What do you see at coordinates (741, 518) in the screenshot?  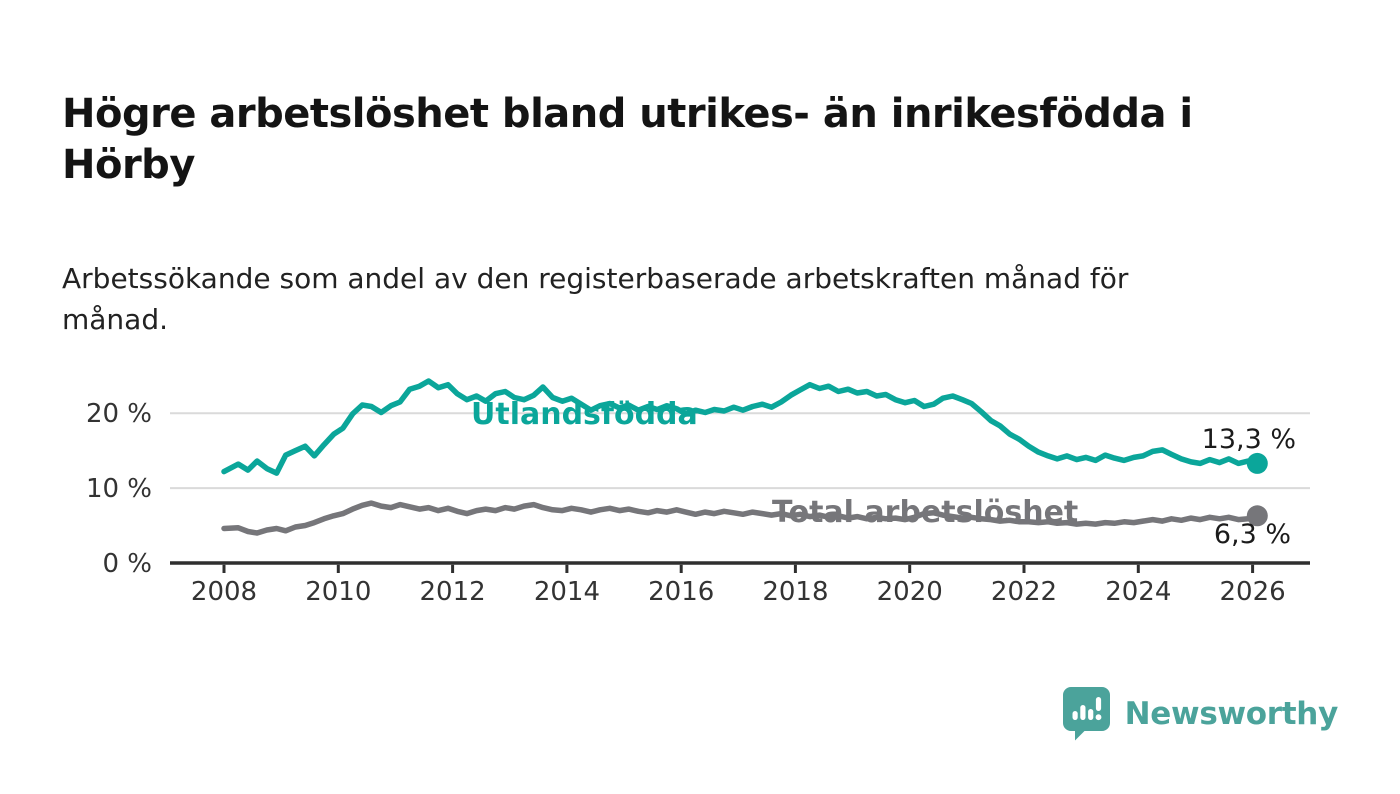 I see `line-total-arbetsloshet` at bounding box center [741, 518].